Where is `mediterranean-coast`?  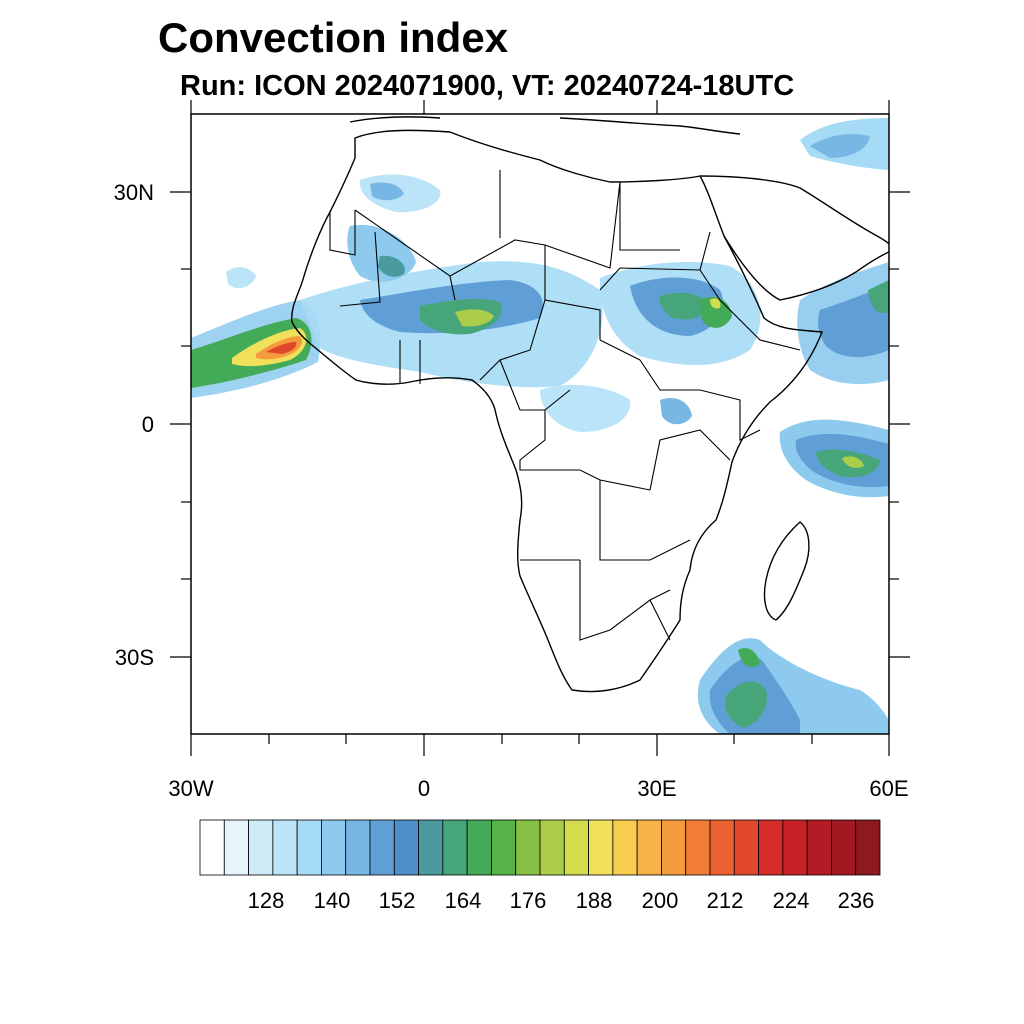
mediterranean-coast is located at coordinates (545, 125).